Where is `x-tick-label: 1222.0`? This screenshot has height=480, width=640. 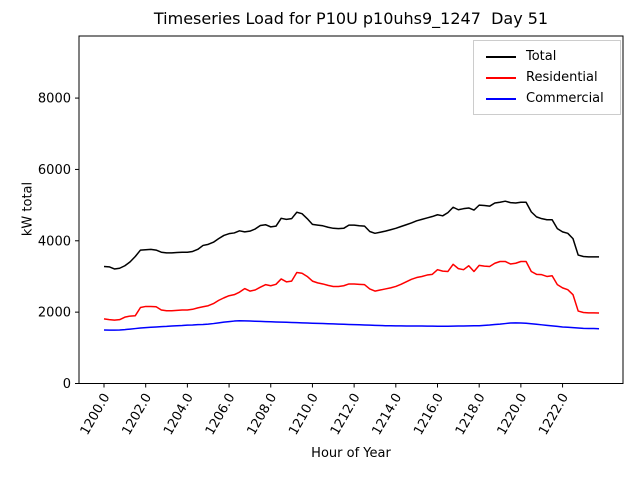 x-tick-label: 1222.0 is located at coordinates (554, 414).